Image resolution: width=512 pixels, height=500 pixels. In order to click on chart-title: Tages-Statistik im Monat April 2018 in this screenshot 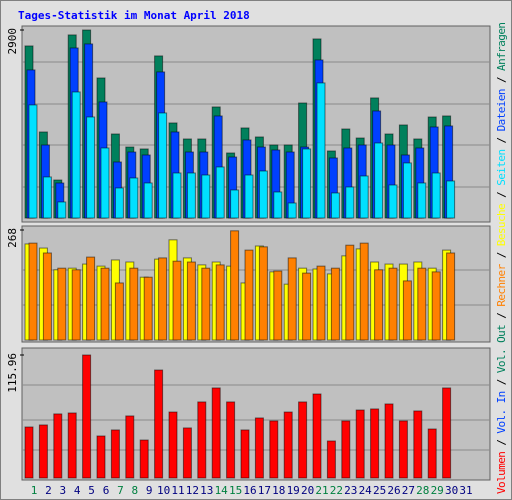, I will do `click(134, 15)`.